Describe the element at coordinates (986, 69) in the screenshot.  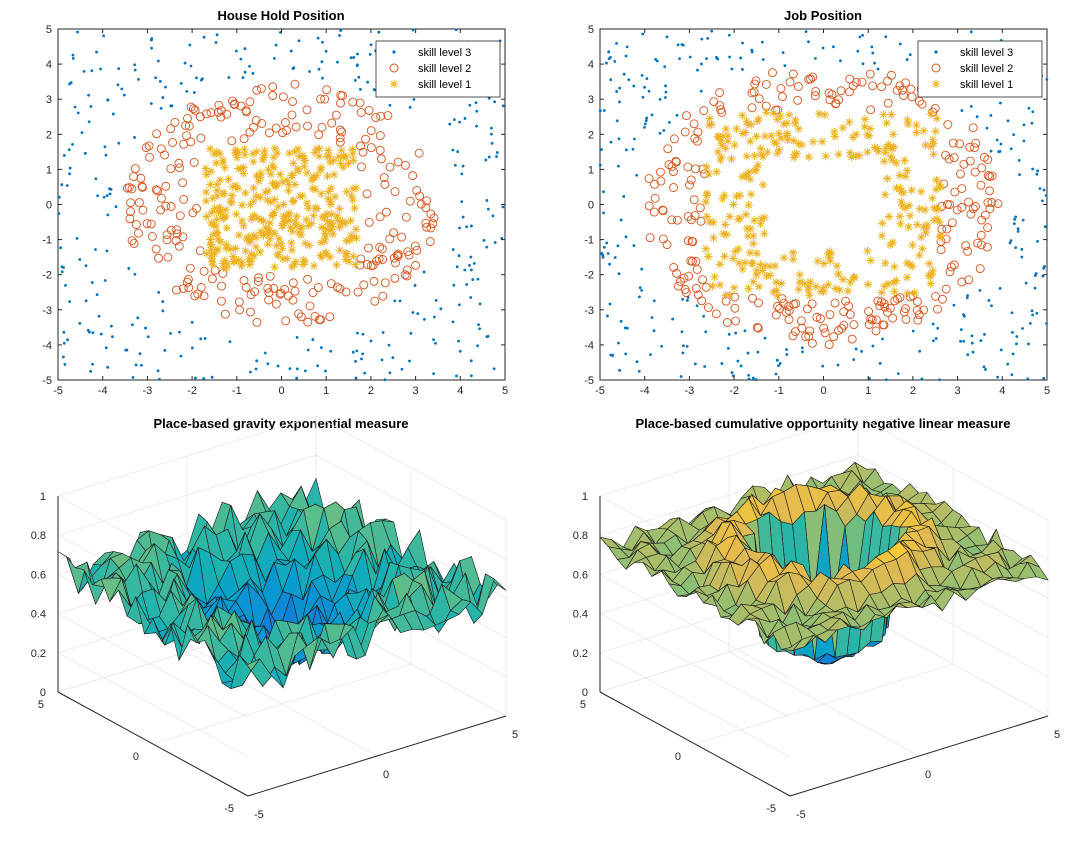
I see `legend-label: skill level 2` at that location.